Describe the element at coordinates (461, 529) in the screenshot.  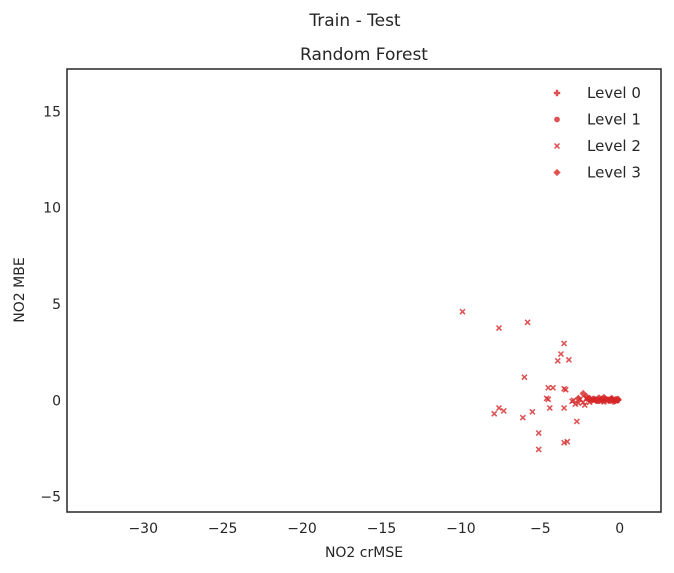
I see `x-tick-label: −10` at that location.